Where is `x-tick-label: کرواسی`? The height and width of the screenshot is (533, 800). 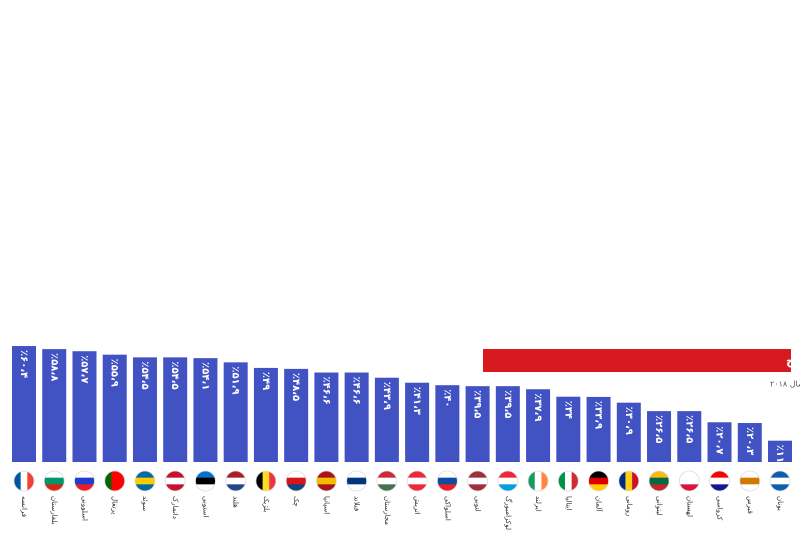
x-tick-label: کرواسی is located at coordinates (720, 508).